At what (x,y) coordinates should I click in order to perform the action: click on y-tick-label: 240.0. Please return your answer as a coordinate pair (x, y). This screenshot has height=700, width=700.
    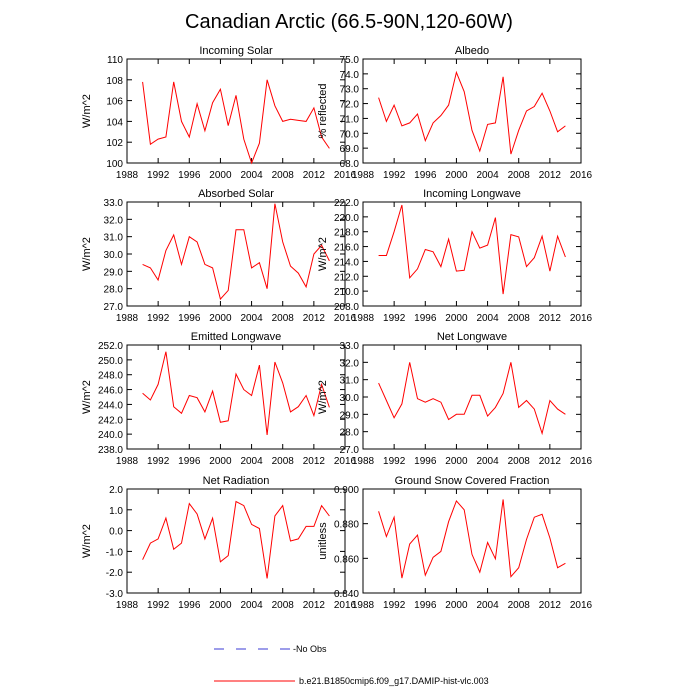
    Looking at the image, I should click on (110, 435).